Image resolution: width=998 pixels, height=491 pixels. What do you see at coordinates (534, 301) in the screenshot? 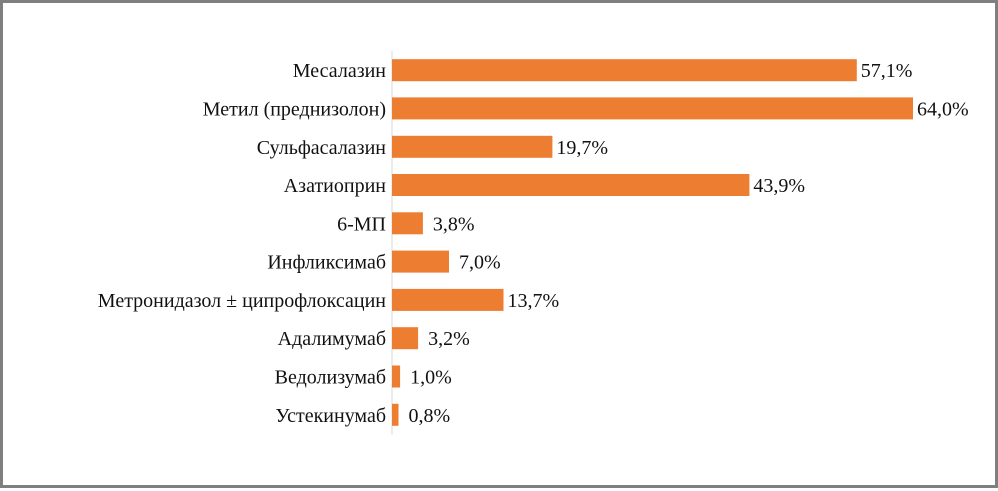
I see `value-label-6: 13,7%` at bounding box center [534, 301].